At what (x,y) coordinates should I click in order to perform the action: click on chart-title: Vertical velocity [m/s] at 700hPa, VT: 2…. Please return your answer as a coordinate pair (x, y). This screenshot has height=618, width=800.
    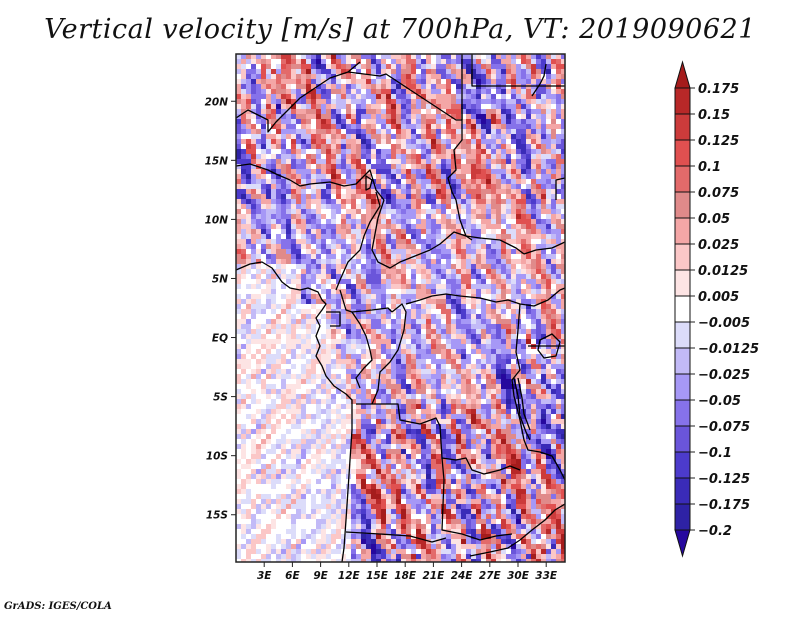
    Looking at the image, I should click on (400, 29).